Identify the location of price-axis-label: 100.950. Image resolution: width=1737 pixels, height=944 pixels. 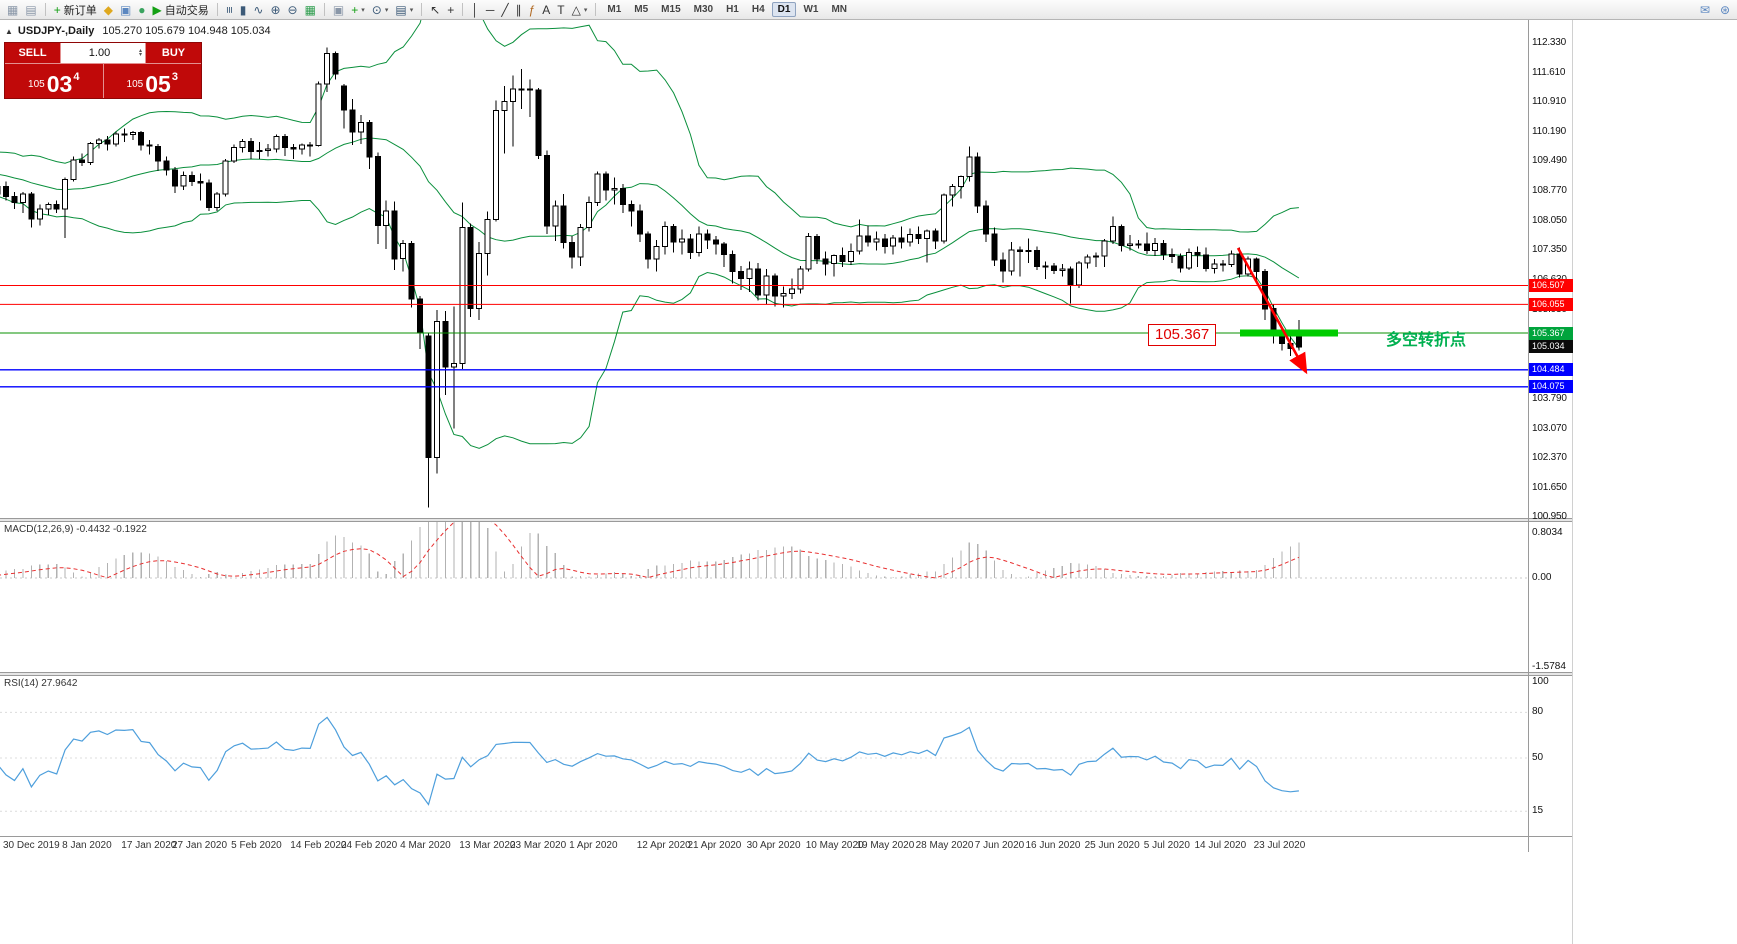
(1549, 516).